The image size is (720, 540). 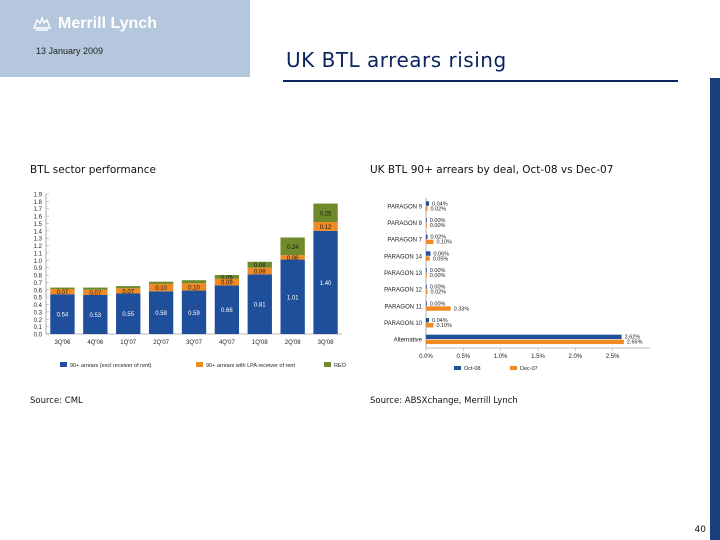 I want to click on y-tick-label: 0.0, so click(x=38, y=336).